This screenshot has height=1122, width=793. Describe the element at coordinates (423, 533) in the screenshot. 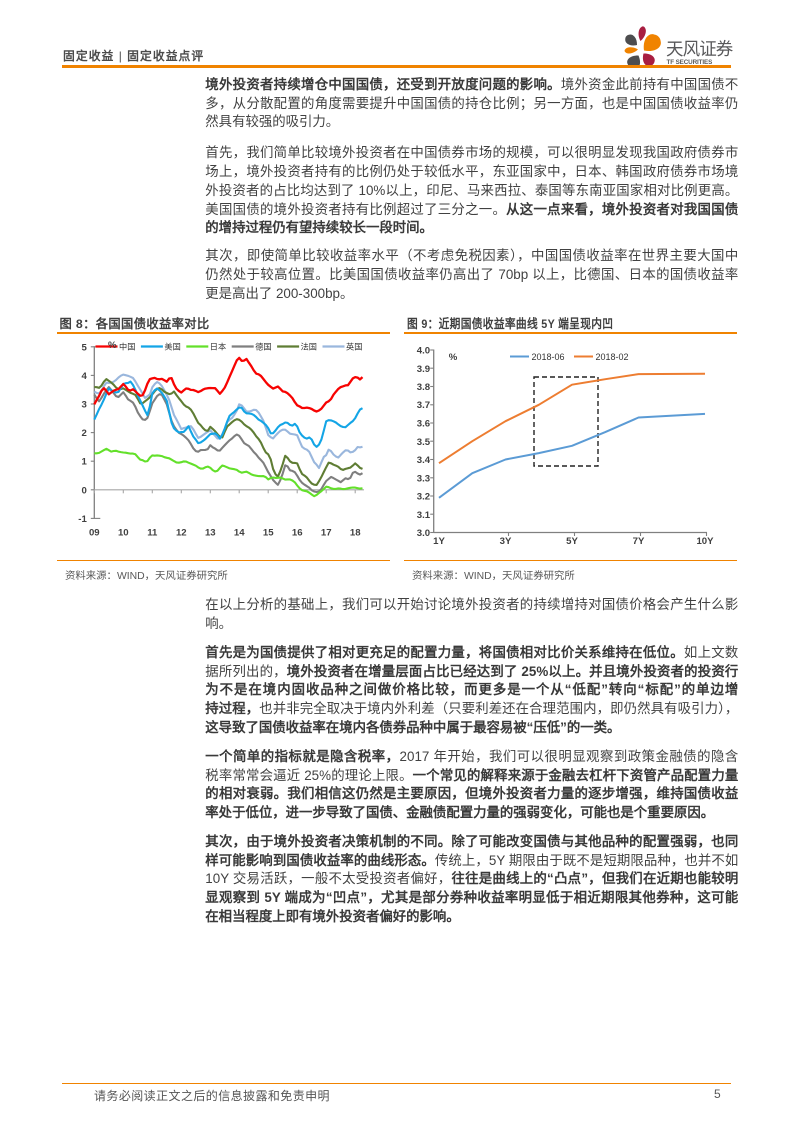

I see `svg-text: 3.0` at that location.